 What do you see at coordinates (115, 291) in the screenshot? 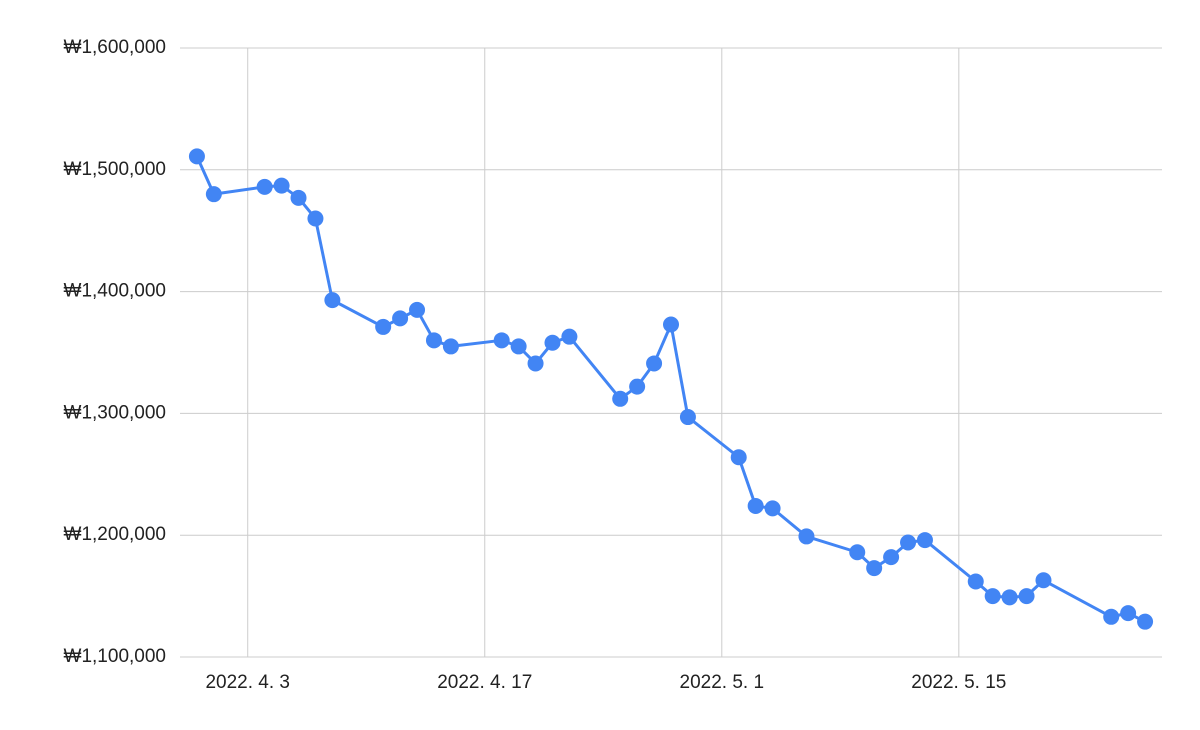
I see `y-tick-label: ₩1,400,000` at bounding box center [115, 291].